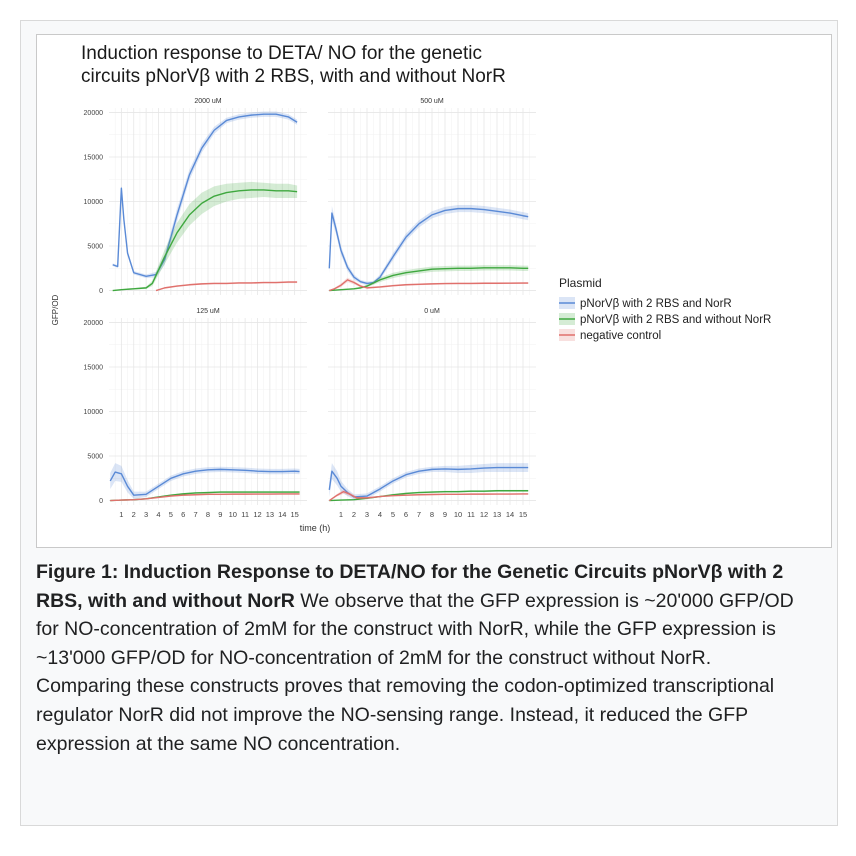 This screenshot has height=856, width=856. Describe the element at coordinates (55, 309) in the screenshot. I see `y-axis-label: GFP/OD` at that location.